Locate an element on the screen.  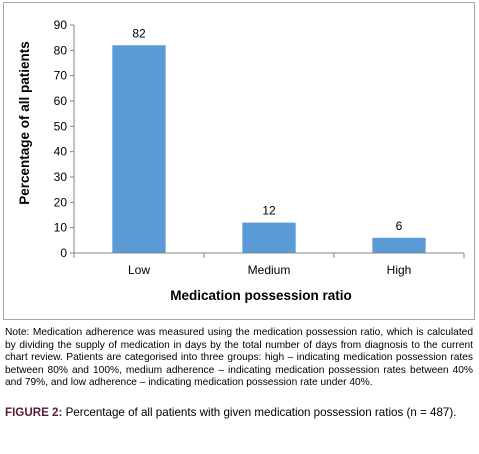
x-axis-title: Medication possession ratio is located at coordinates (261, 295).